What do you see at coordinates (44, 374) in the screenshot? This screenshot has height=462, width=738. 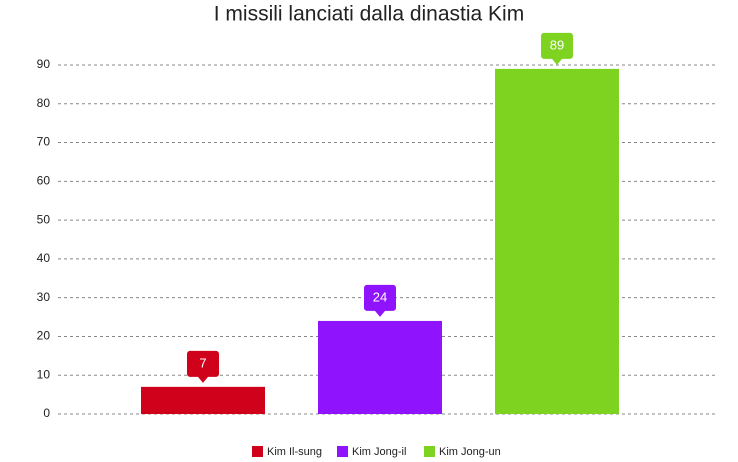 I see `y-tick-label: 10` at bounding box center [44, 374].